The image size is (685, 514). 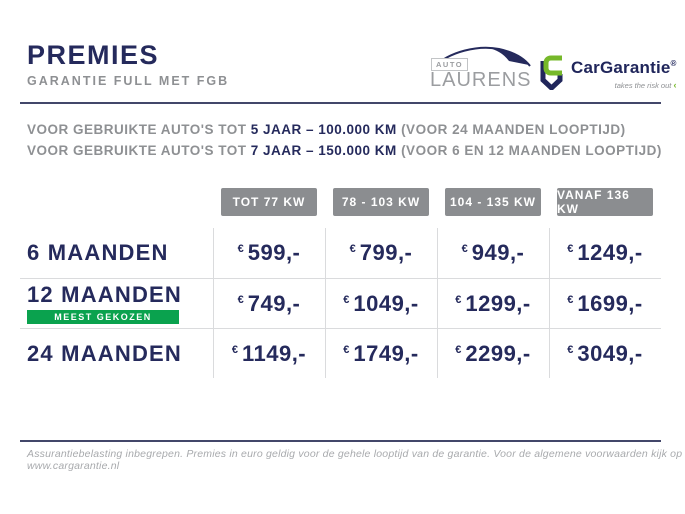 I want to click on header-divider, so click(x=340, y=103).